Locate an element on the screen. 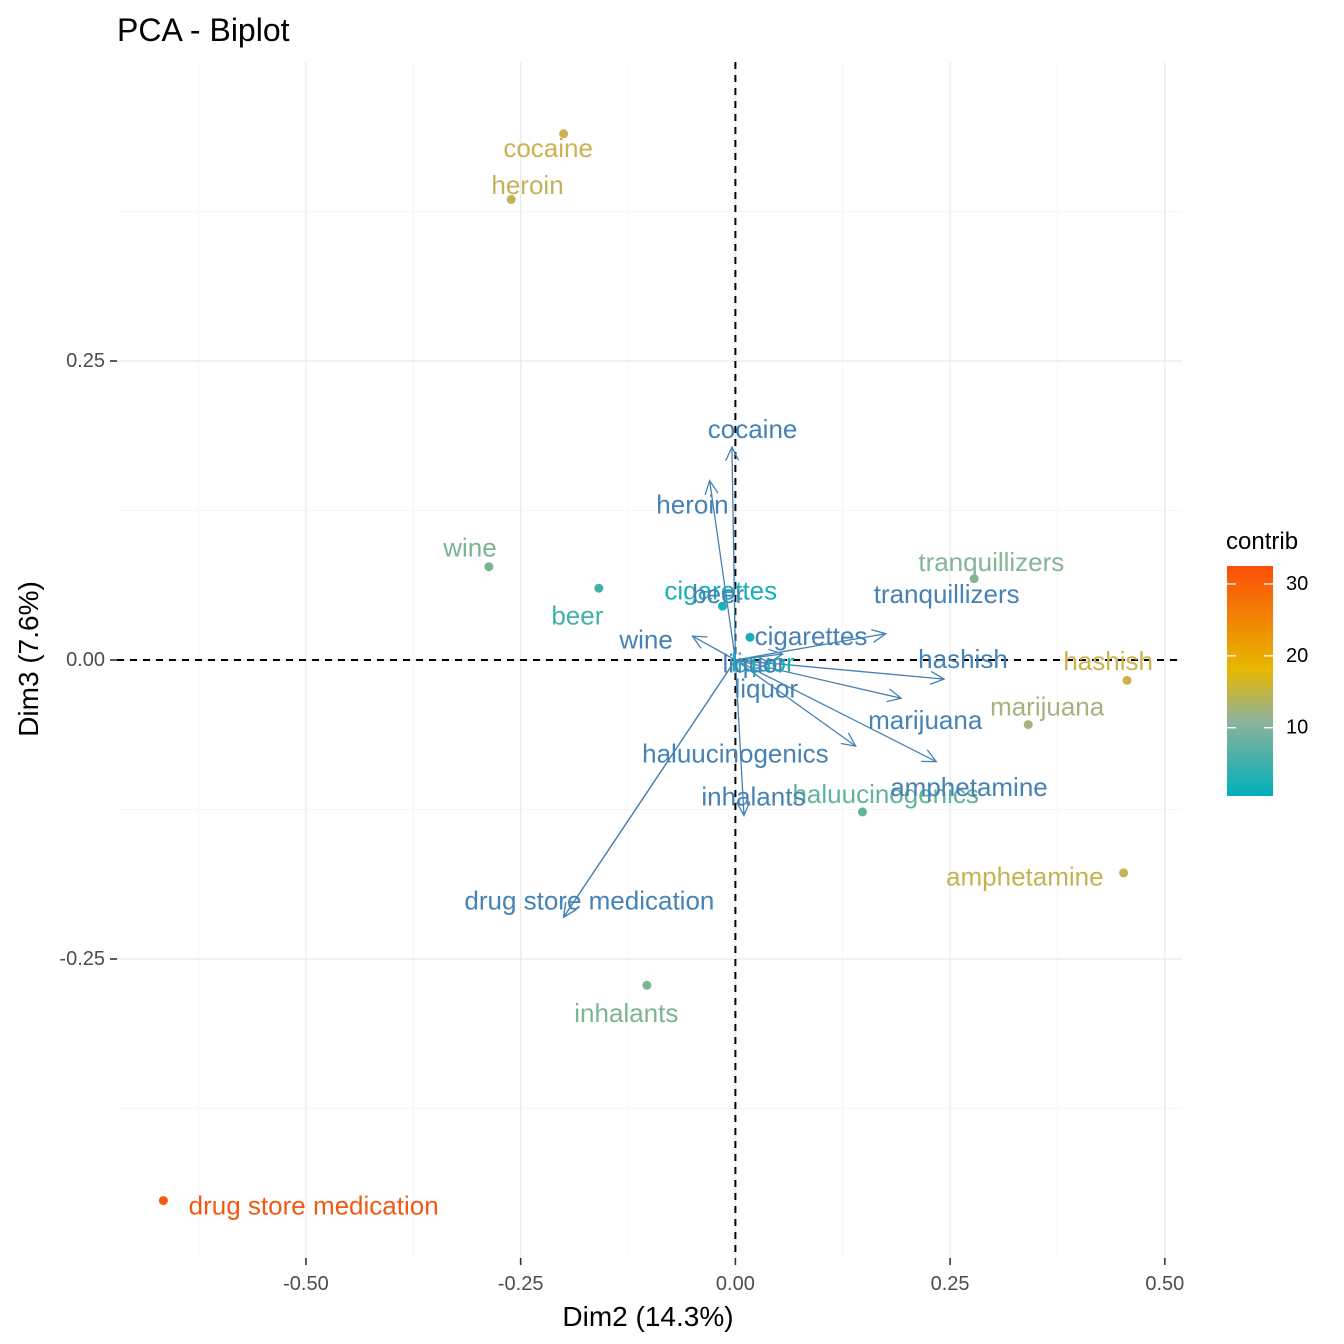 This screenshot has height=1344, width=1344. contrib-legend: contrib 10 20 30 is located at coordinates (1267, 662).